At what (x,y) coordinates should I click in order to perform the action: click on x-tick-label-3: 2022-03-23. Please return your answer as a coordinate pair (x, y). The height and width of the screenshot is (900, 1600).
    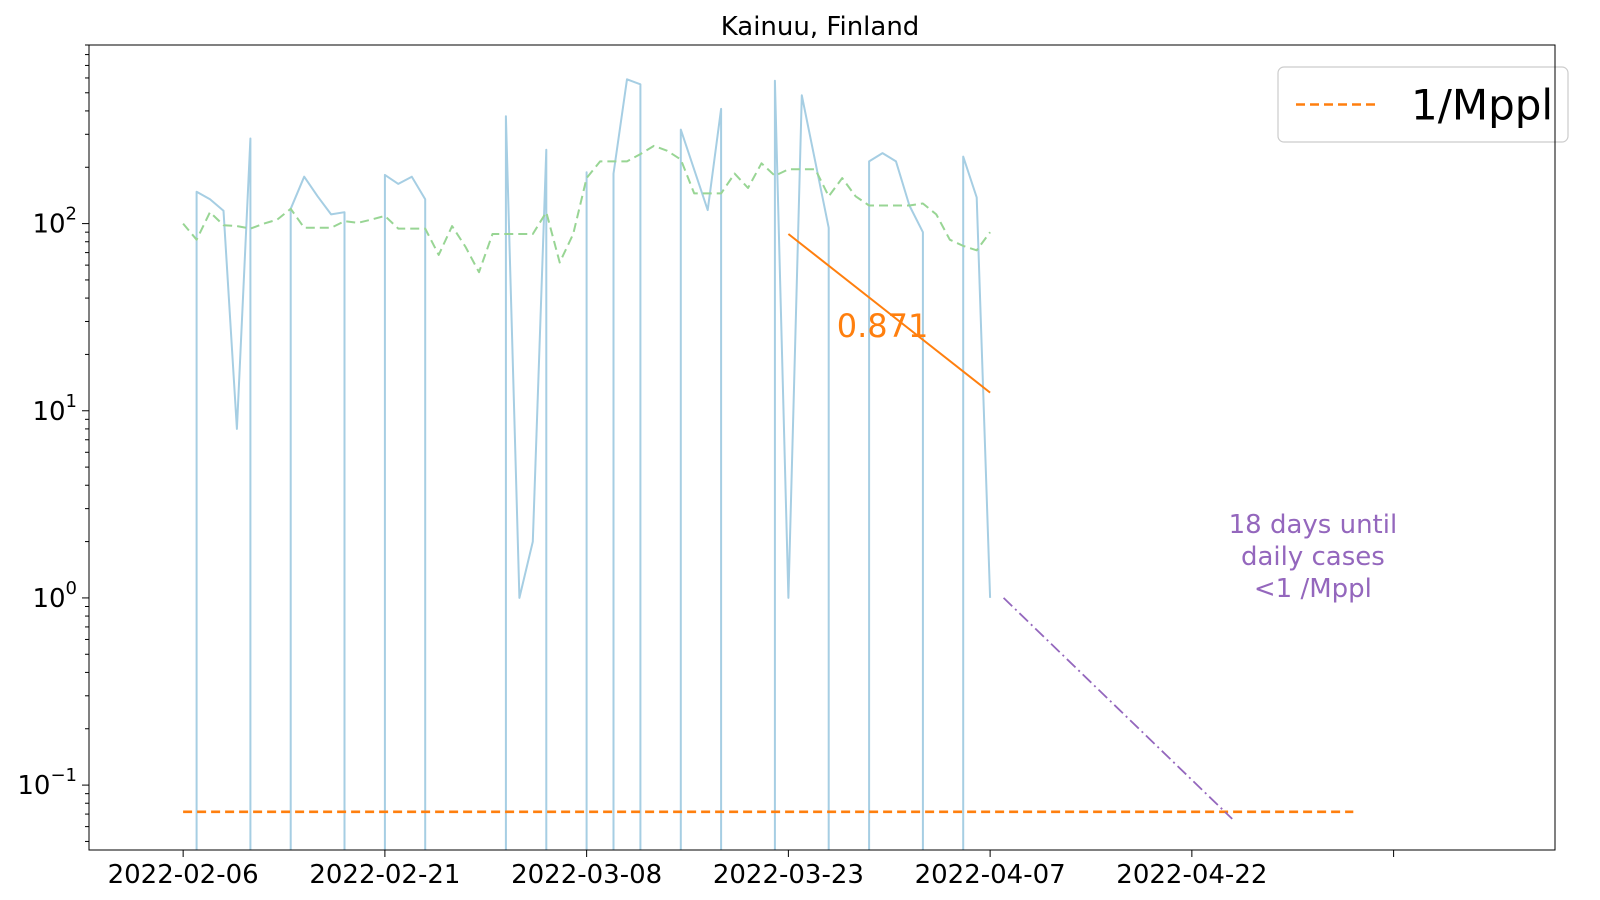
    Looking at the image, I should click on (788, 875).